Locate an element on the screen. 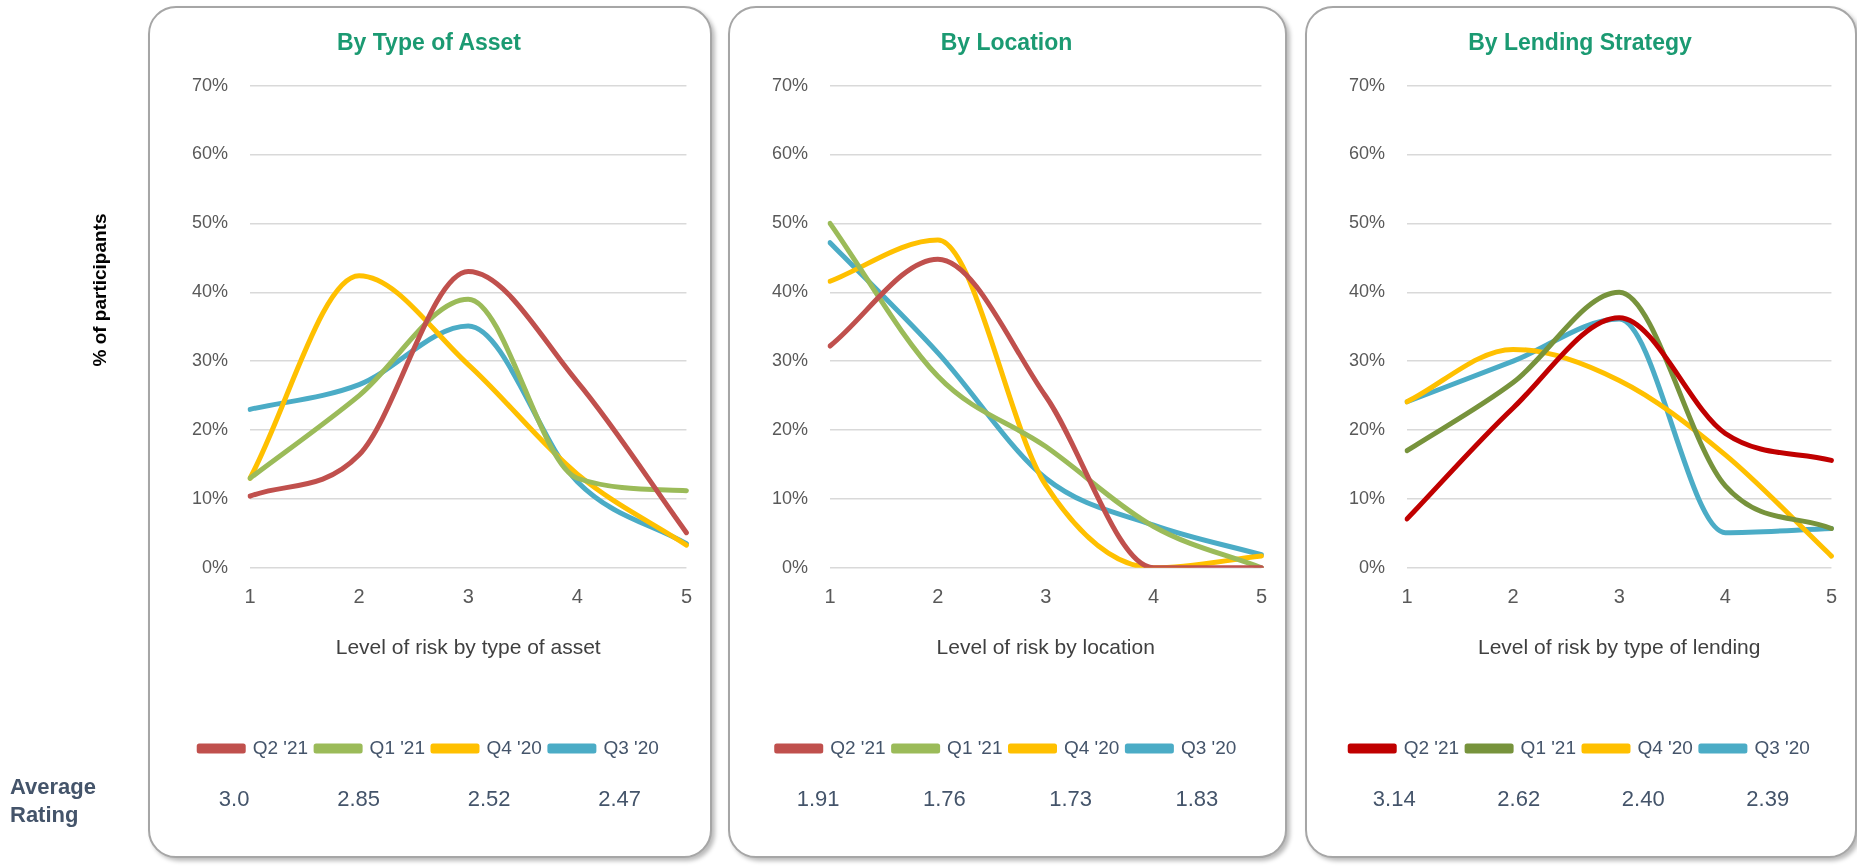 Image resolution: width=1857 pixels, height=866 pixels. text: 3.14 is located at coordinates (1394, 799).